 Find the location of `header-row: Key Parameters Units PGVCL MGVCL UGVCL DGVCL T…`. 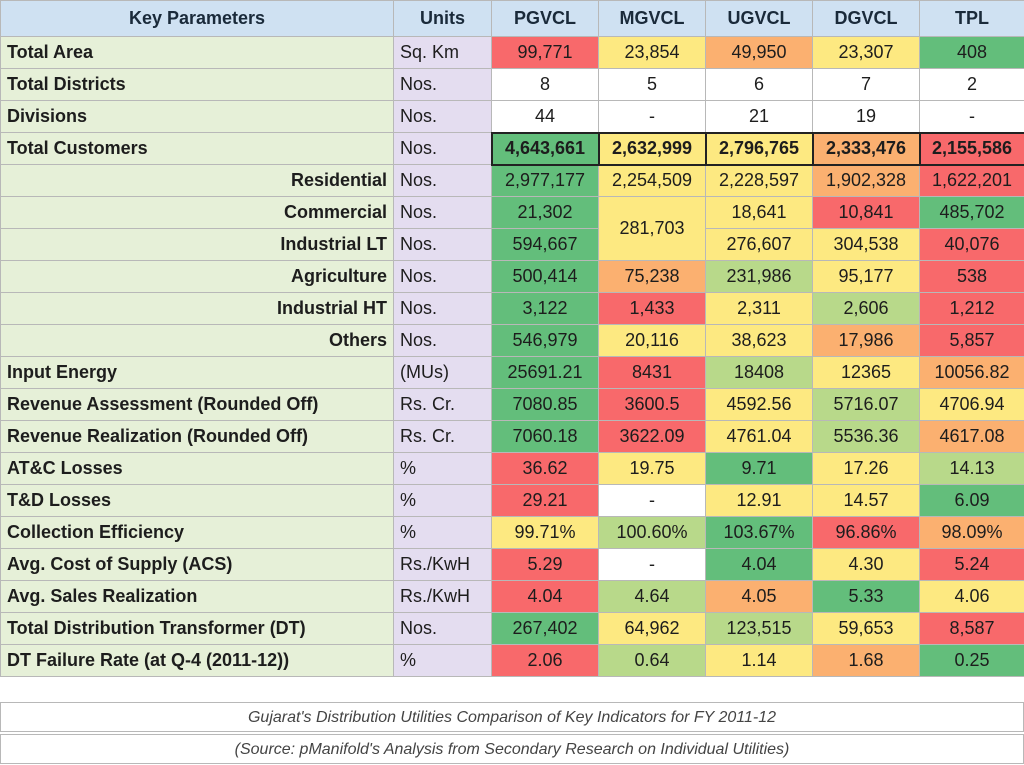

header-row: Key Parameters Units PGVCL MGVCL UGVCL DGVCL T… is located at coordinates (512, 18).